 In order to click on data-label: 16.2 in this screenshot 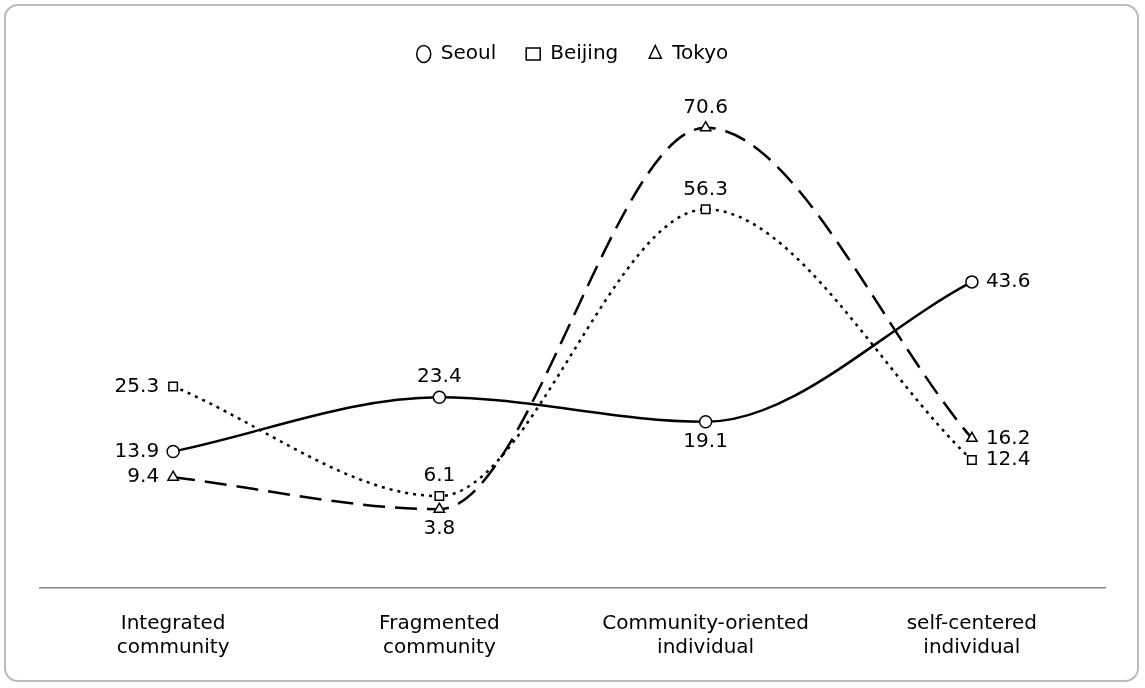, I will do `click(1008, 436)`.